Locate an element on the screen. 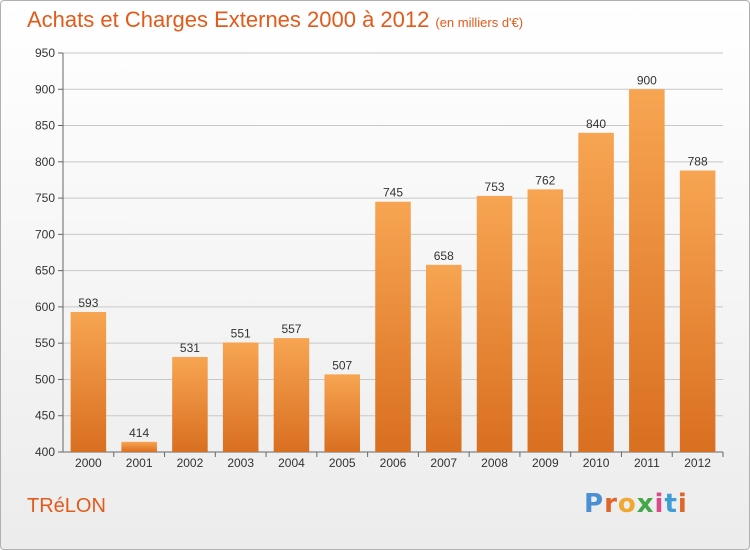 The height and width of the screenshot is (550, 750). y-tick-label: 900 is located at coordinates (45, 89).